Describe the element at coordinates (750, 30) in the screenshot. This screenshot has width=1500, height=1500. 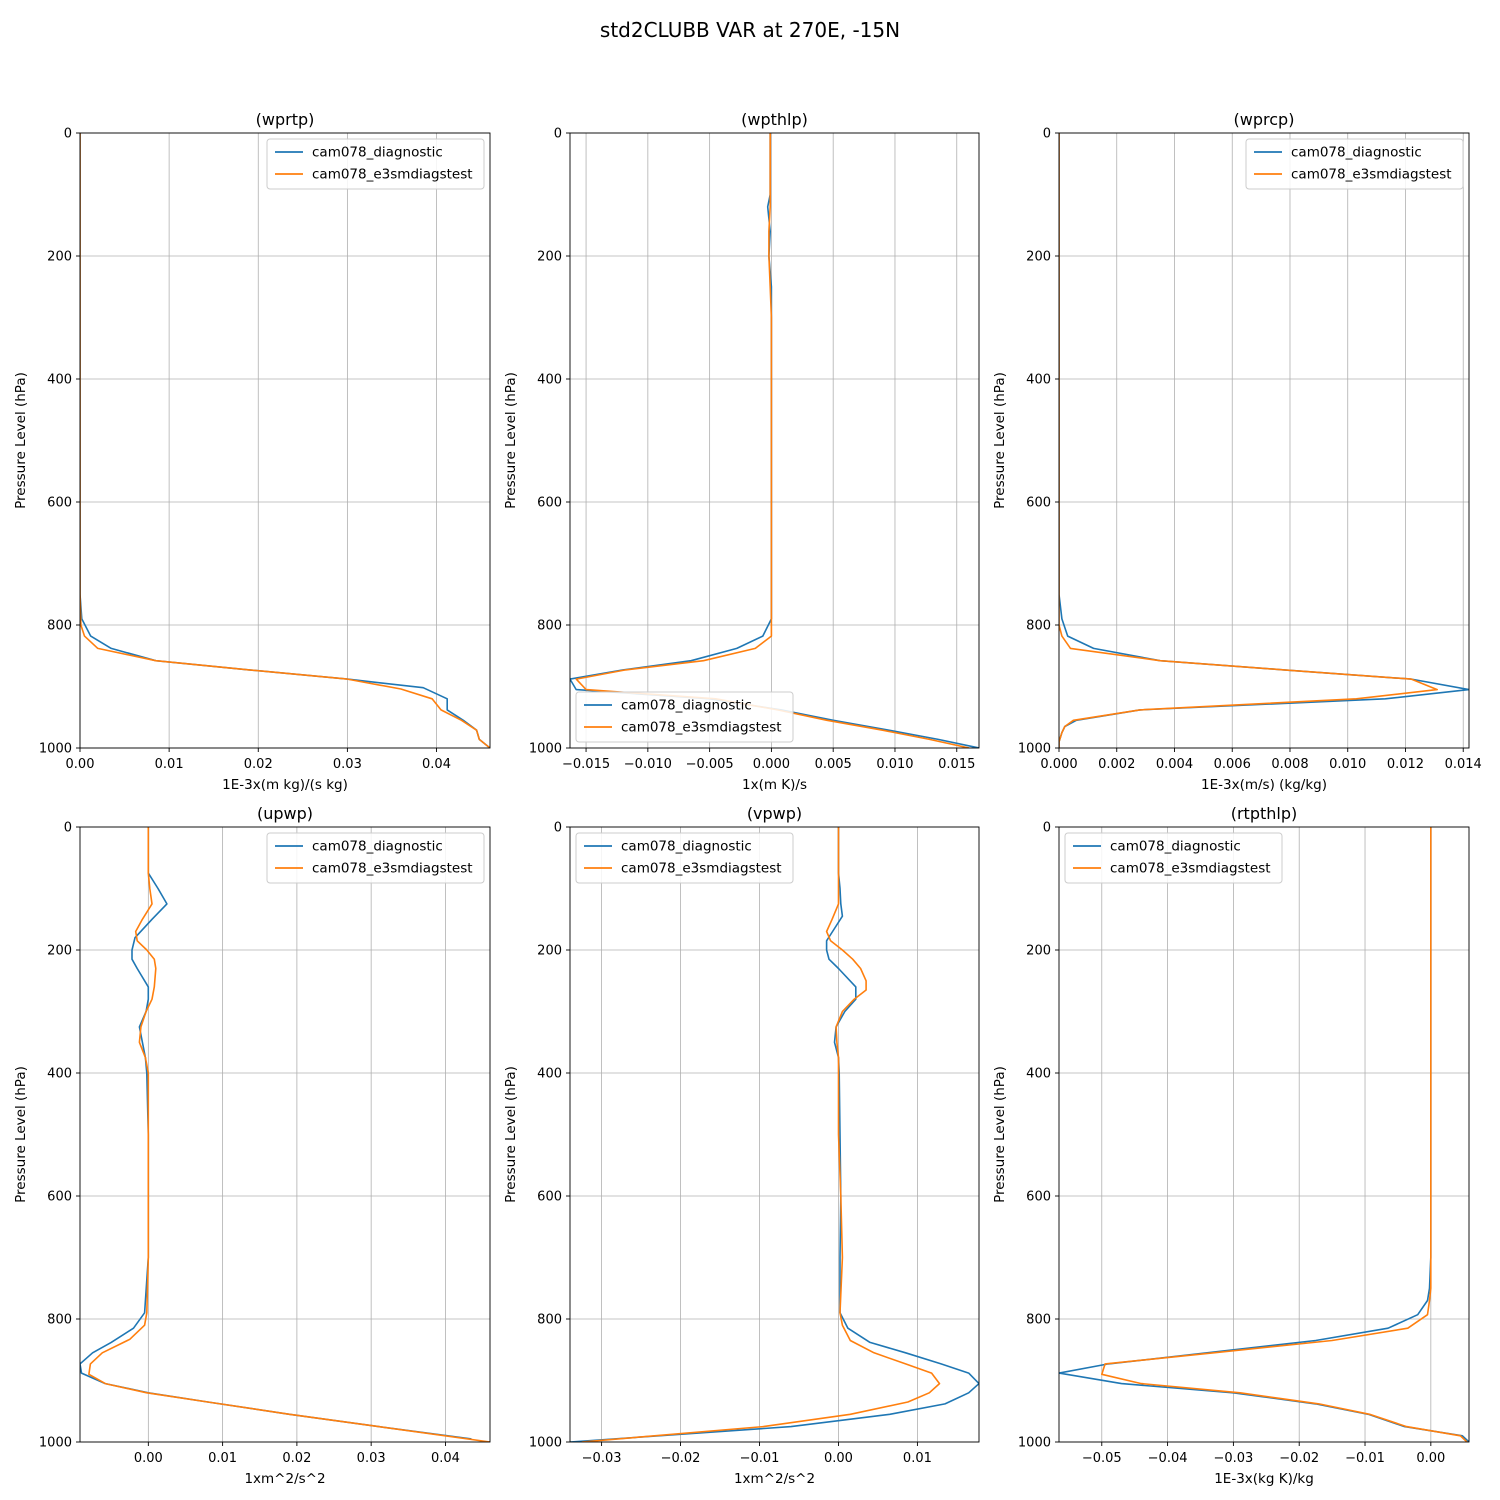
I see `figure-title: std2CLUBB VAR at 270E, -15N` at that location.